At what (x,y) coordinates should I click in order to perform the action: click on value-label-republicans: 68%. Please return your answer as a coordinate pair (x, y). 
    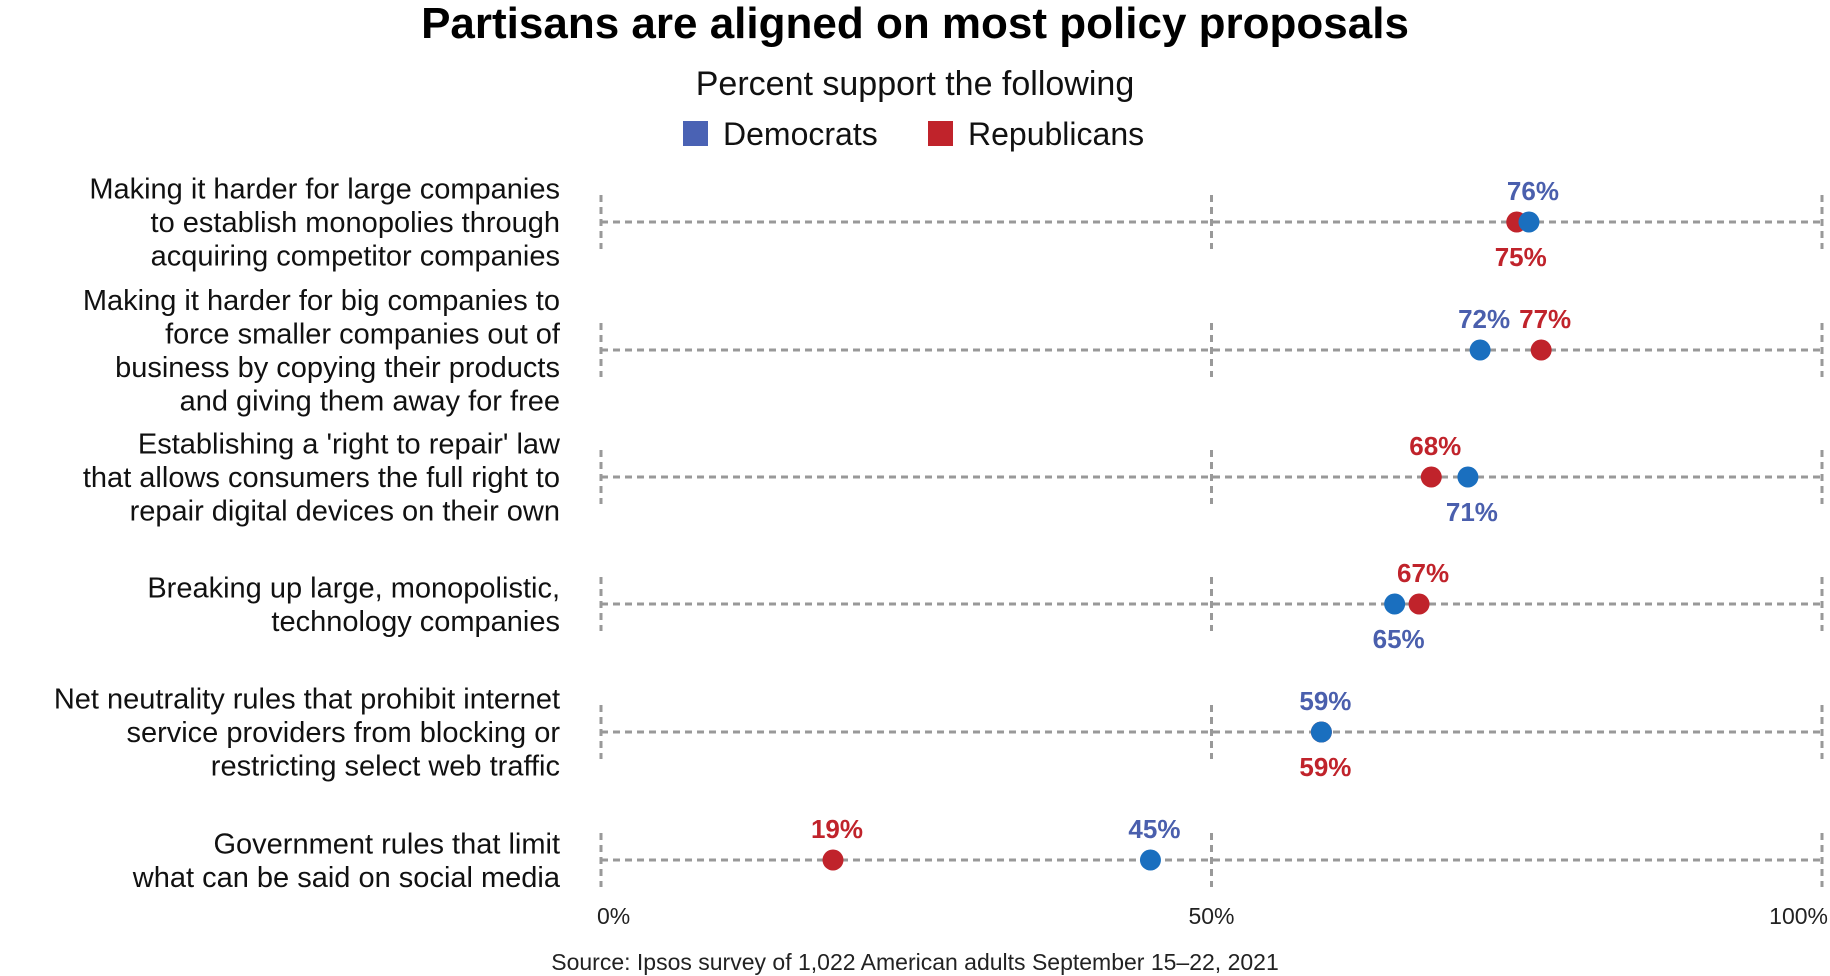
    Looking at the image, I should click on (1435, 446).